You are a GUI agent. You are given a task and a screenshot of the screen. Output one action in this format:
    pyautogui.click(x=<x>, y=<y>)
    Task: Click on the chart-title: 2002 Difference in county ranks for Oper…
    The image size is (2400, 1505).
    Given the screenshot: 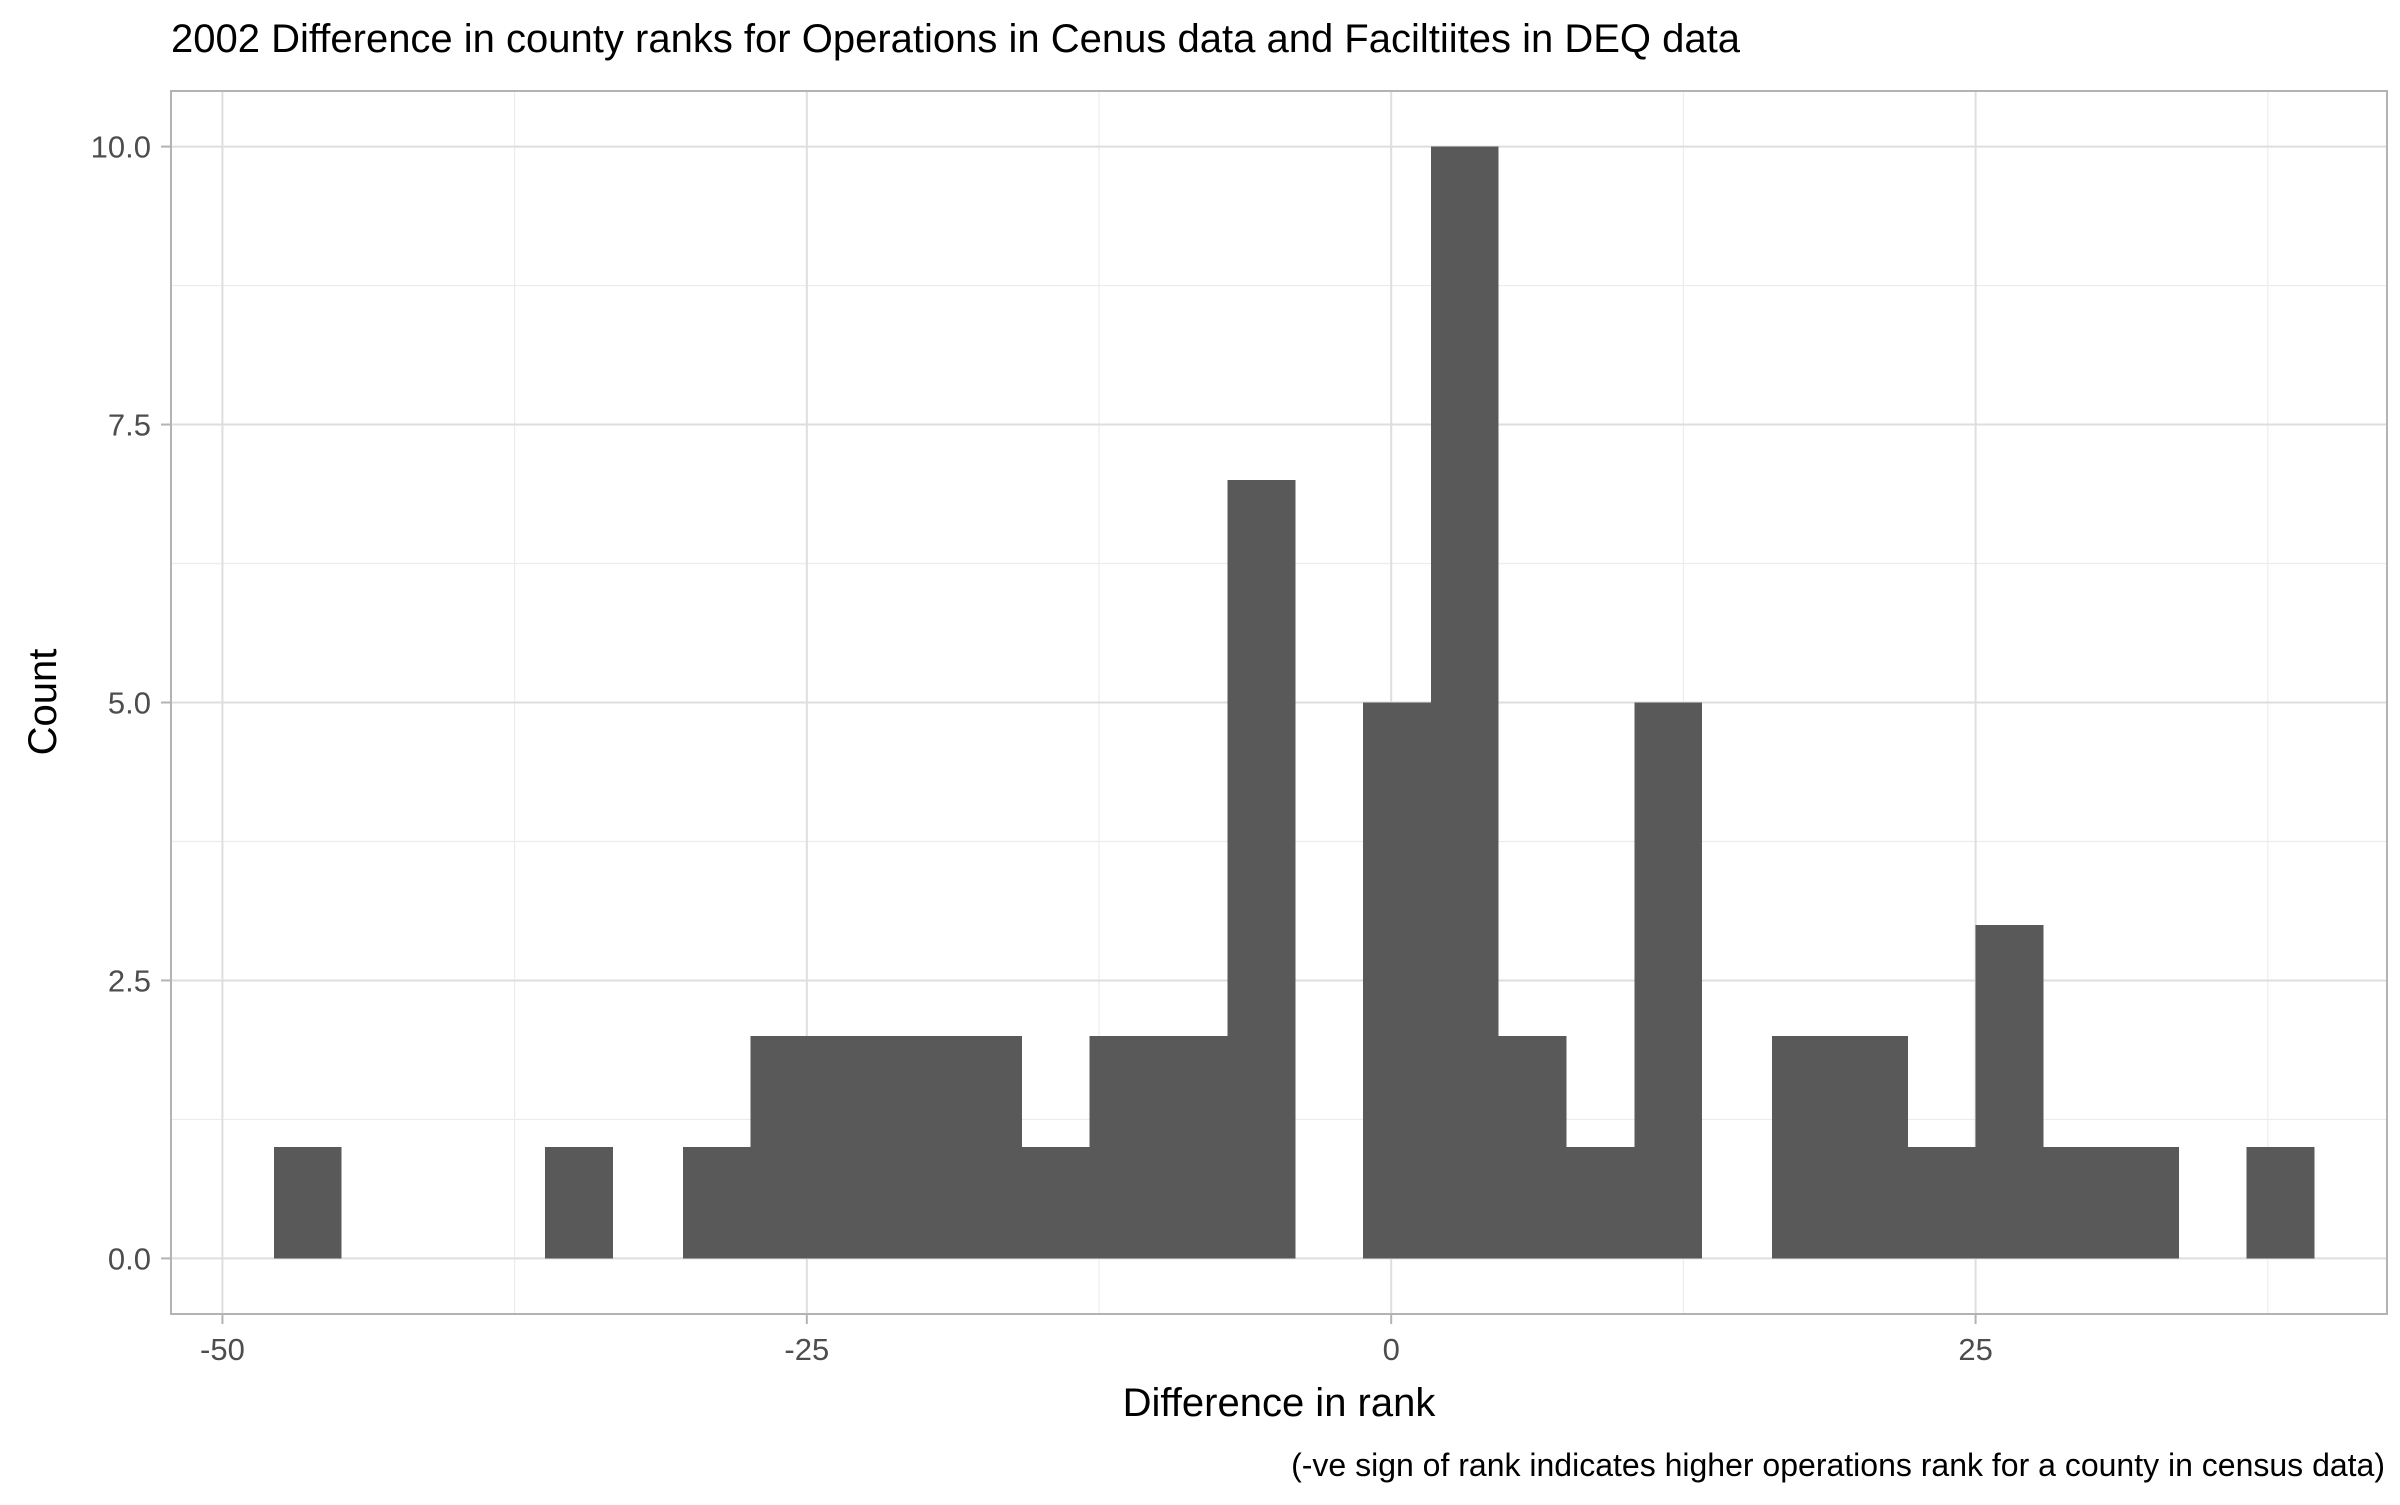 What is the action you would take?
    pyautogui.click(x=956, y=39)
    